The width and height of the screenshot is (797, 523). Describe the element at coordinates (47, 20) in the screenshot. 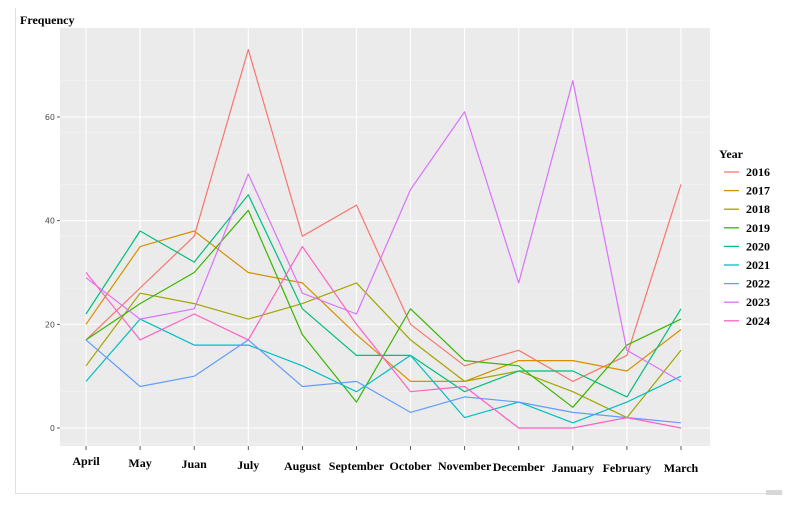

I see `y-axis-label: Frequency` at that location.